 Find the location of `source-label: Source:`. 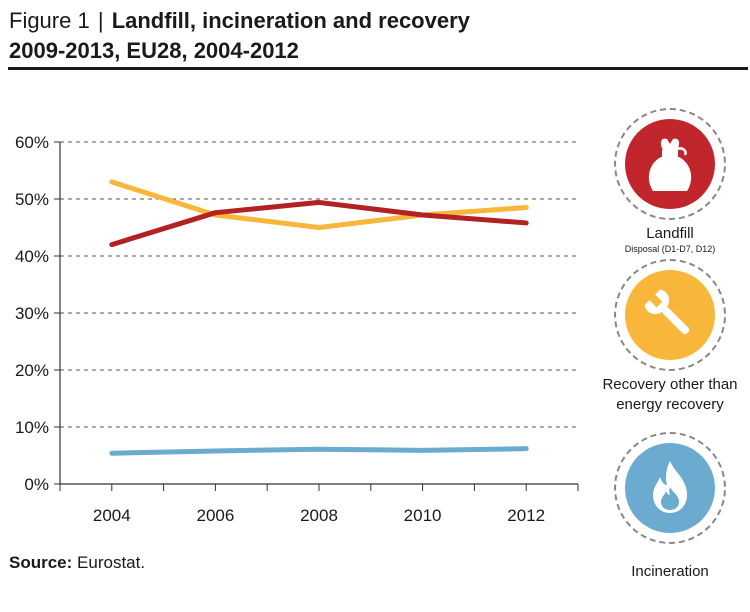

source-label: Source: is located at coordinates (41, 562).